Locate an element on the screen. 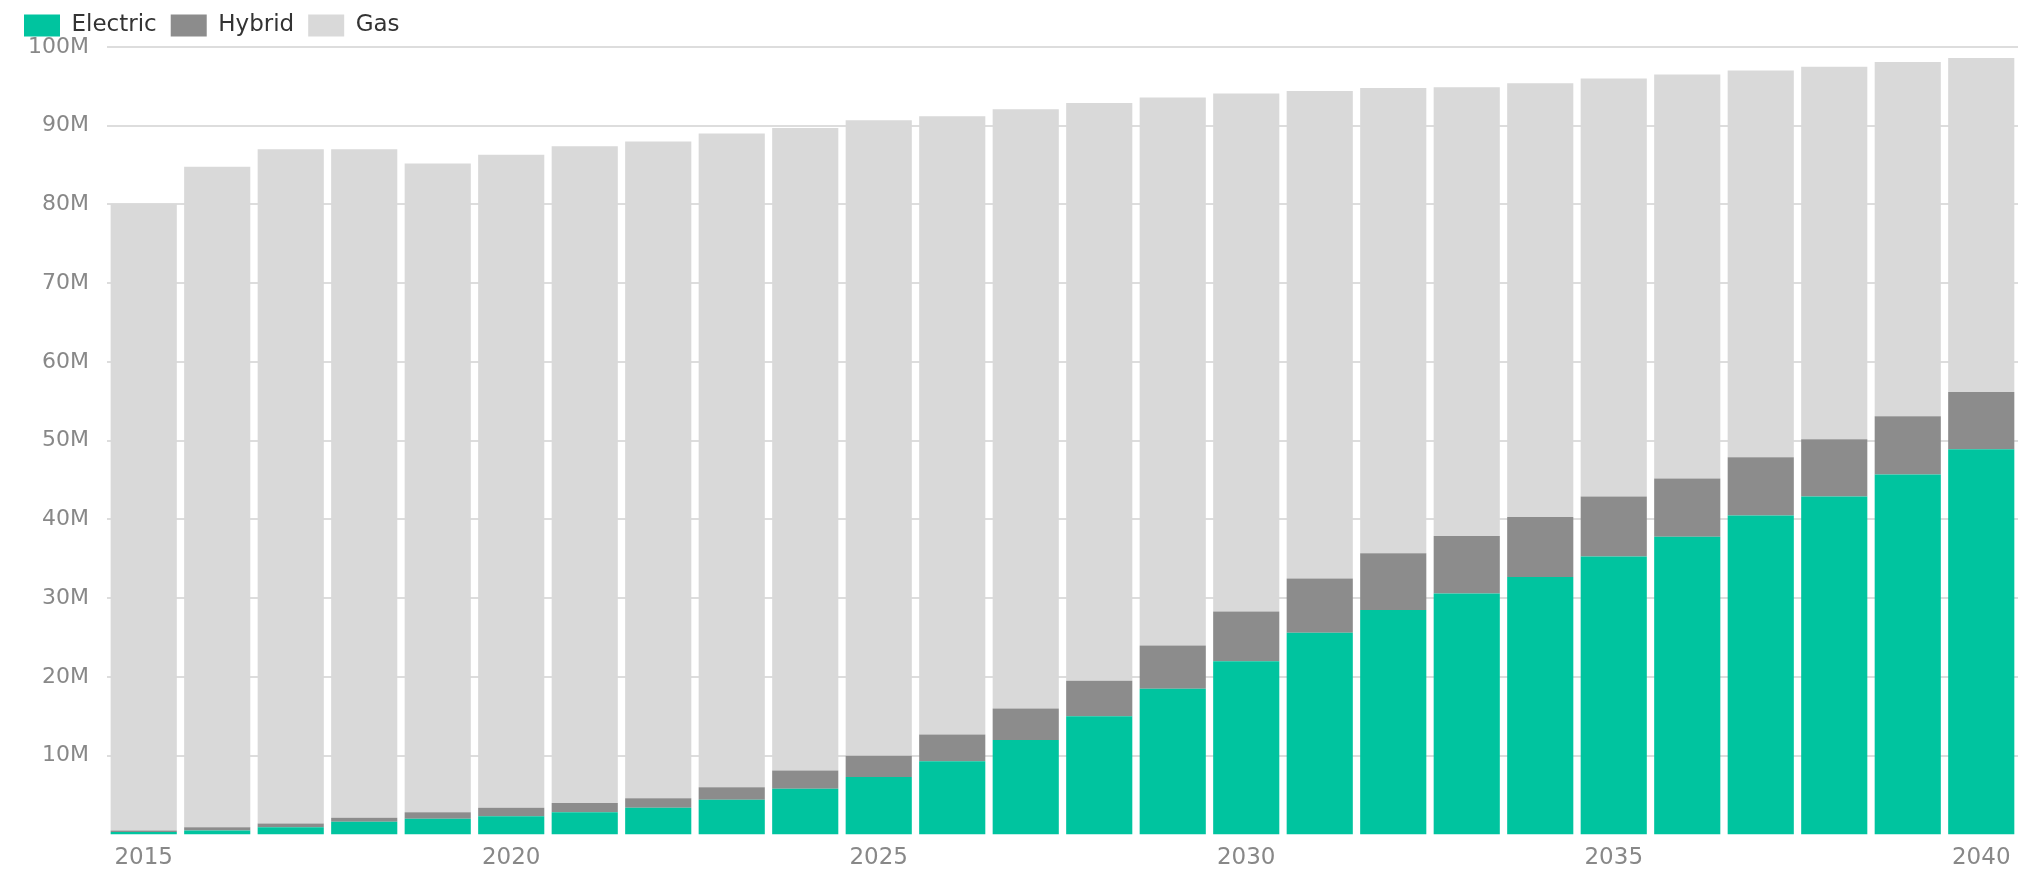 The height and width of the screenshot is (888, 2026). x-tick-label: 2040 is located at coordinates (1981, 856).